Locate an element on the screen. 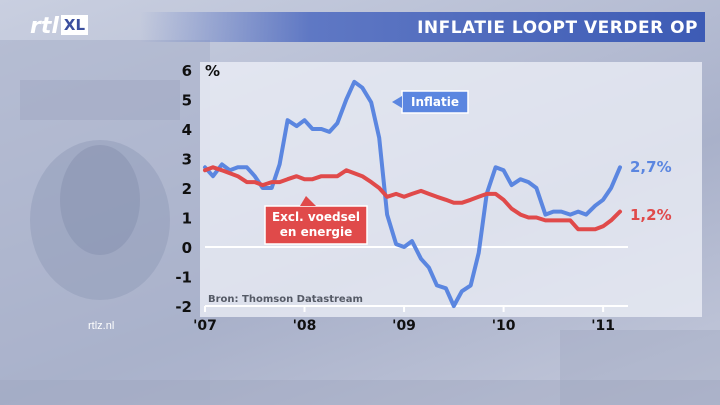 This screenshot has width=720, height=405. end-label-inflatie: 2,7% is located at coordinates (651, 167).